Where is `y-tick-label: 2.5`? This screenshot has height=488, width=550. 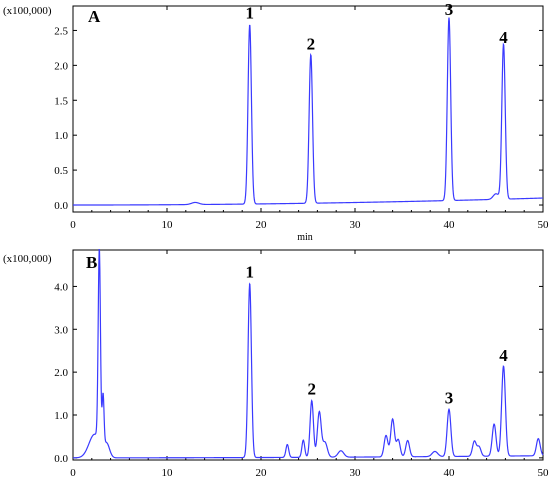
y-tick-label: 2.5 is located at coordinates (61, 31).